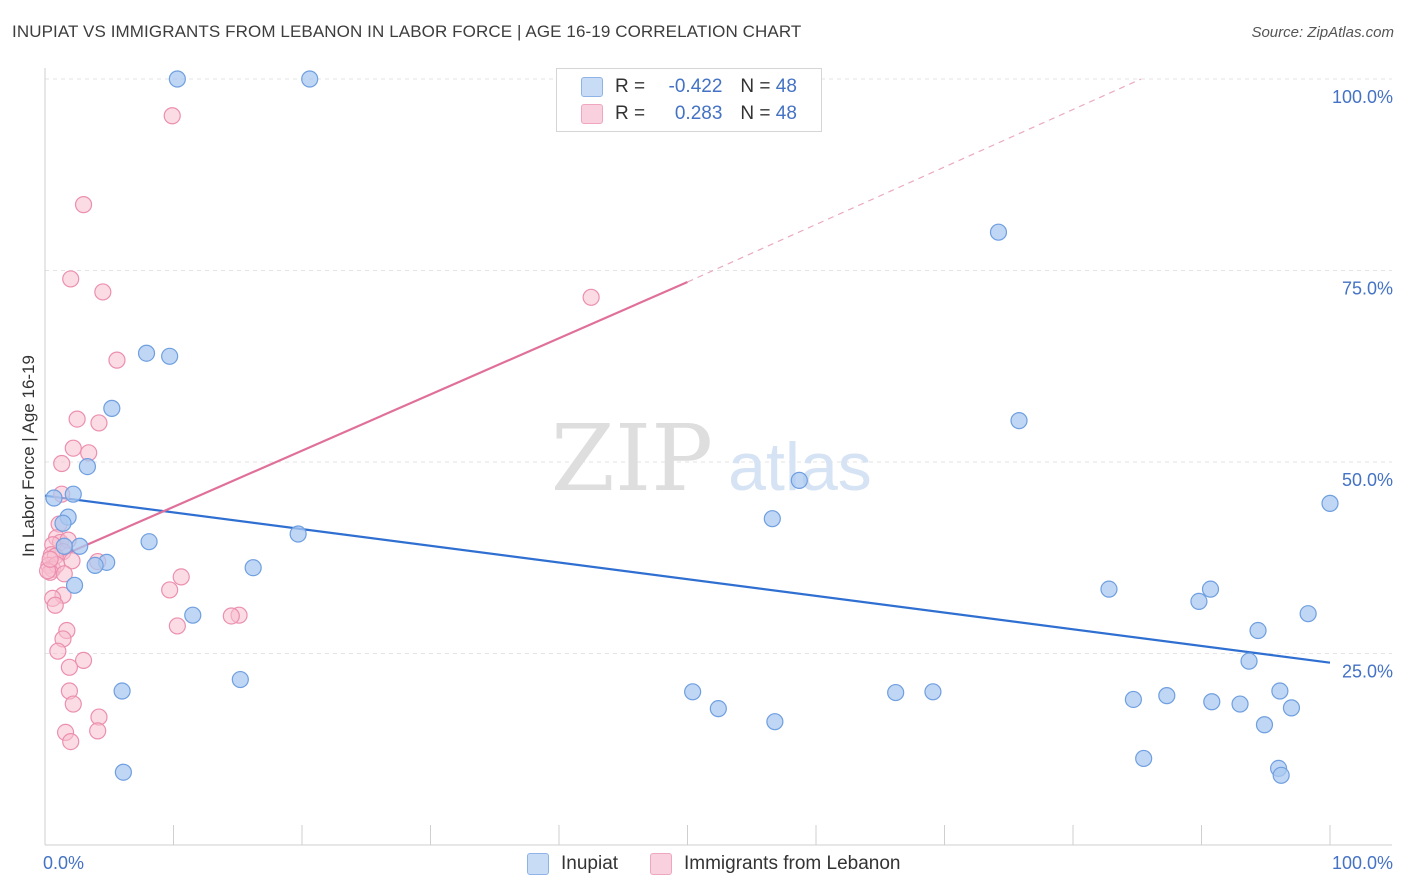  I want to click on watermark-atlas: atlas, so click(800, 467).